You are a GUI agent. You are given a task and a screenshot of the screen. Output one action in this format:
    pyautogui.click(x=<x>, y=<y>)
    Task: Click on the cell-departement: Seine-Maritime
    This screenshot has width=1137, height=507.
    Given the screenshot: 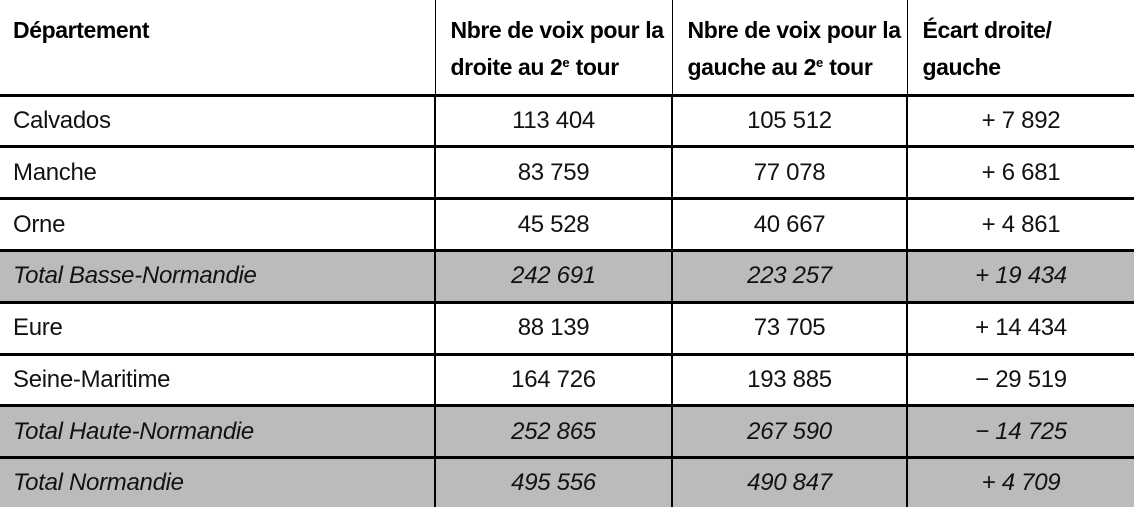 What is the action you would take?
    pyautogui.click(x=217, y=381)
    